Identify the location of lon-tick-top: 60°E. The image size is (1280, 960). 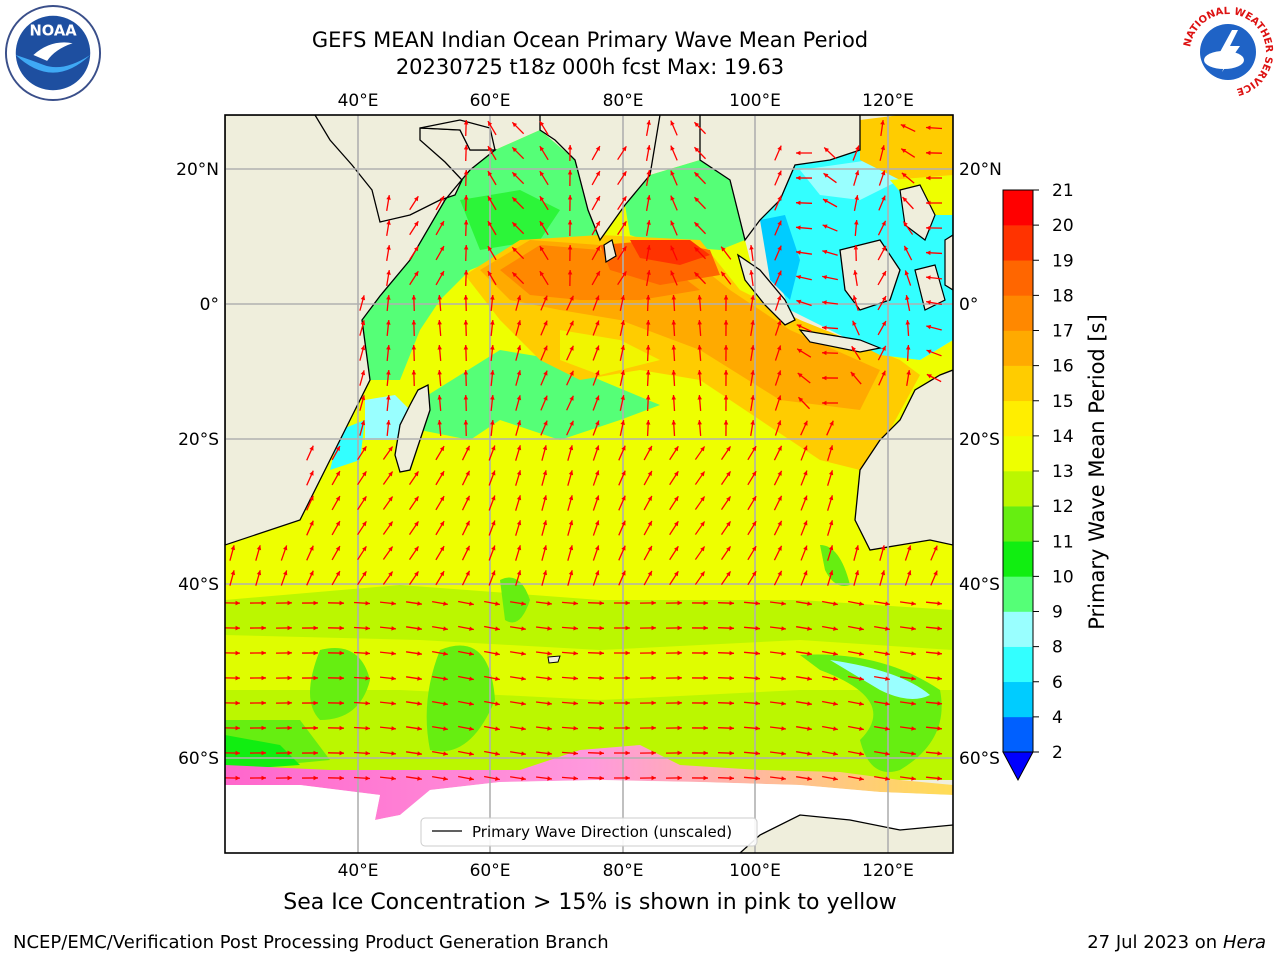
(490, 101).